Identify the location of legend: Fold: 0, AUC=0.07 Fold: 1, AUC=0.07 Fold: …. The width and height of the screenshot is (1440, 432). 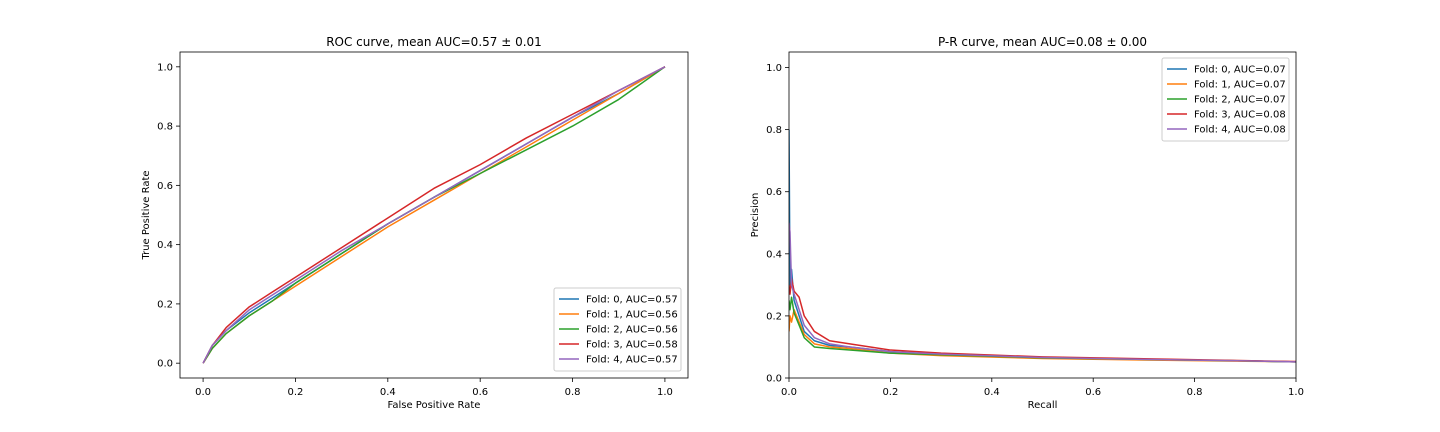
(1225, 99).